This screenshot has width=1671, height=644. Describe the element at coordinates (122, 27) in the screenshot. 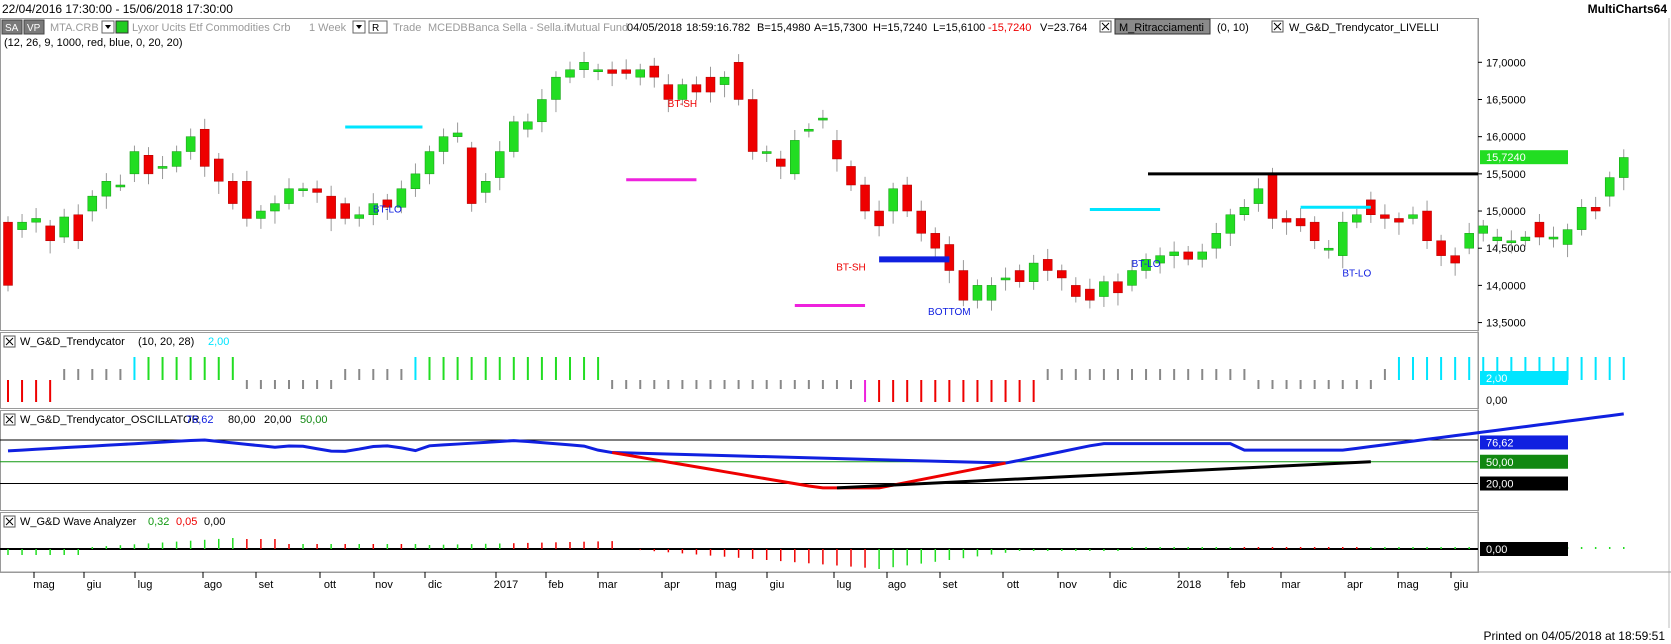

I see `color-swatch` at that location.